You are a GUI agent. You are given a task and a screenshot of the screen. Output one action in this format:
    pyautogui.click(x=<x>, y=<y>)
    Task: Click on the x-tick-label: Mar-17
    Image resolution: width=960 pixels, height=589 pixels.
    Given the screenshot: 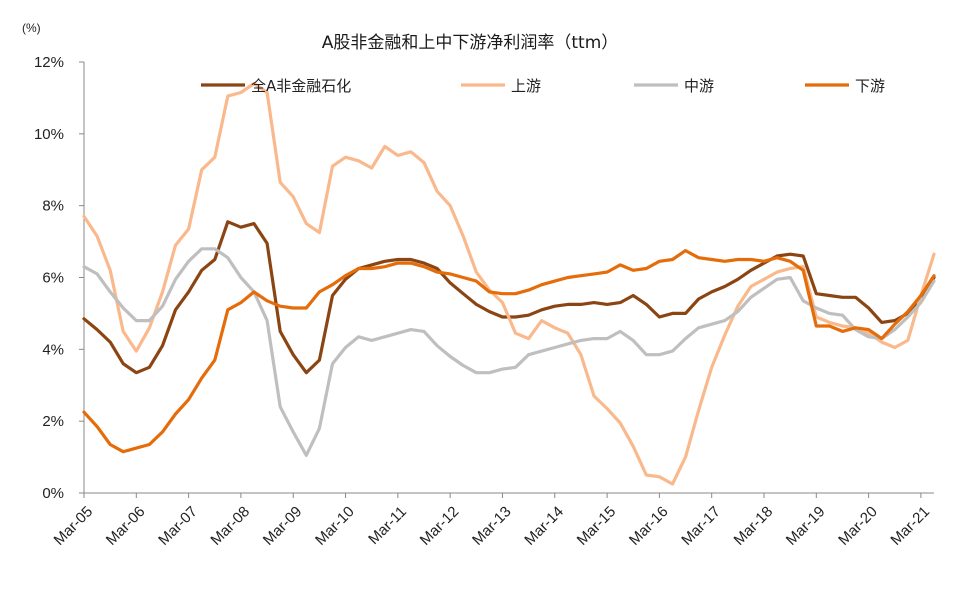 What is the action you would take?
    pyautogui.click(x=701, y=526)
    